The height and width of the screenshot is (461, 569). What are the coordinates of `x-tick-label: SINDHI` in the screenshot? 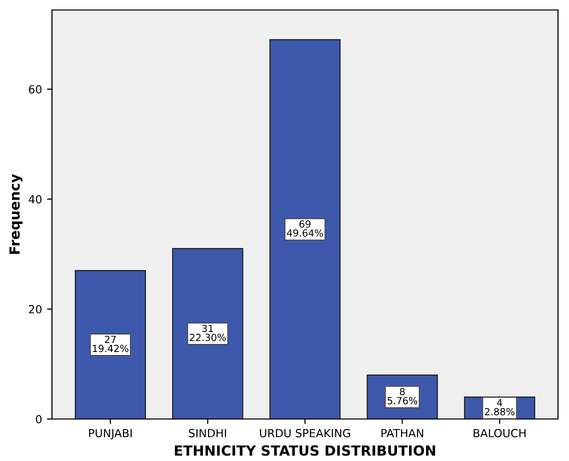 It's located at (207, 433).